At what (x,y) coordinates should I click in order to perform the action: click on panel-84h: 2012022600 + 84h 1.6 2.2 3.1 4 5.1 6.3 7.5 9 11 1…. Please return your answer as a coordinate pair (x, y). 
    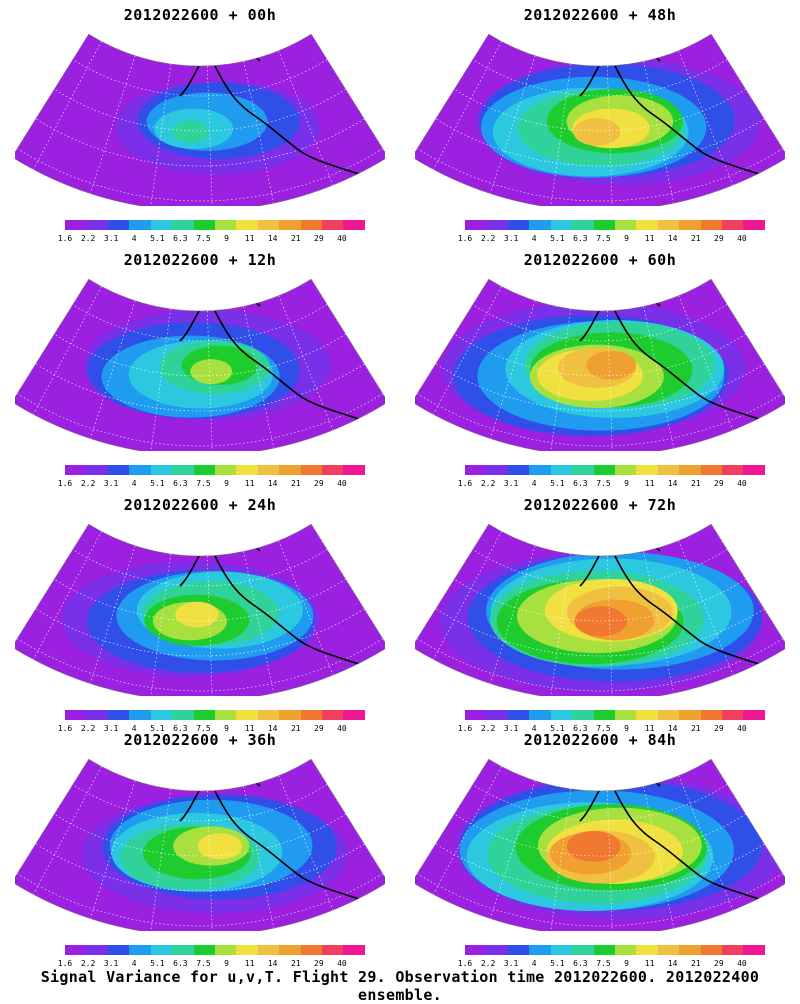
    Looking at the image, I should click on (600, 847).